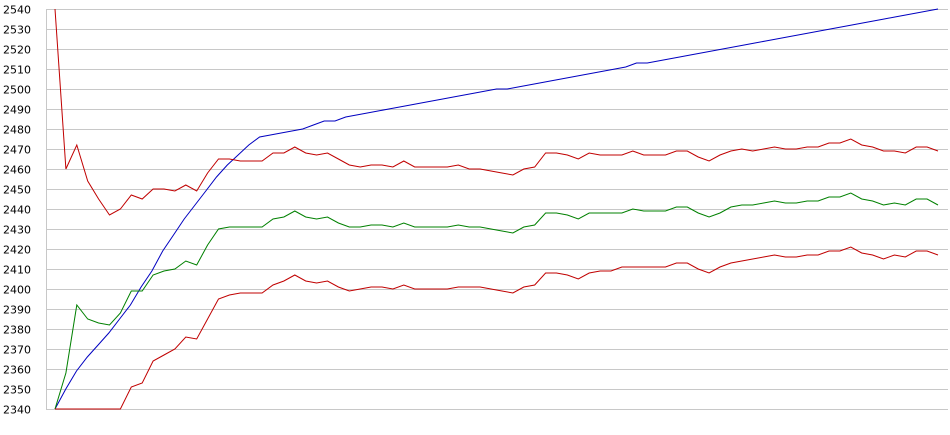 The image size is (950, 435). I want to click on y-tick-label: 2470, so click(17, 150).